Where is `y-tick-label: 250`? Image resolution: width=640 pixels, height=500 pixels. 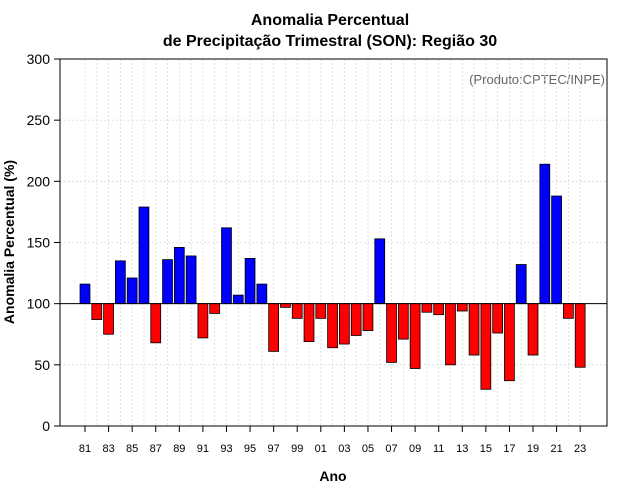
y-tick-label: 250 is located at coordinates (39, 120).